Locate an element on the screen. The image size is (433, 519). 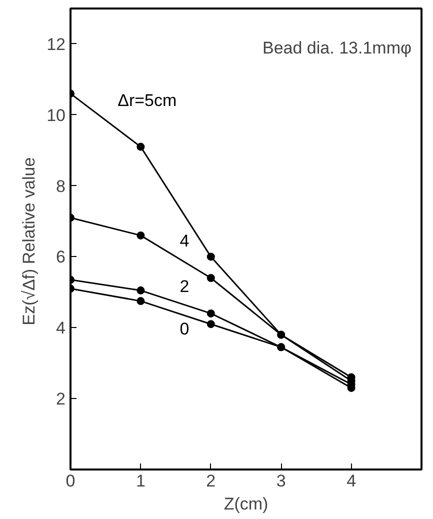
y-axis-title: Ez(√Δf) Relative value is located at coordinates (29, 241).